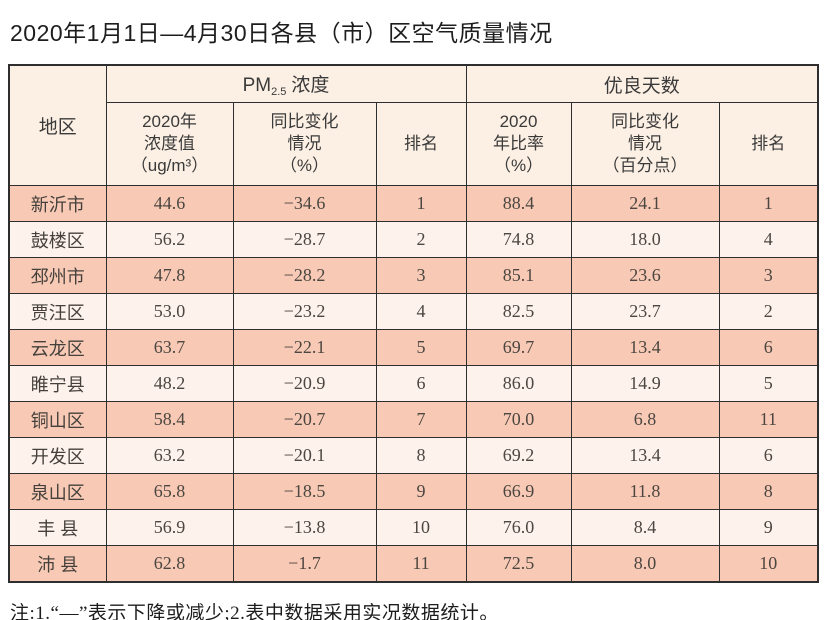 The image size is (825, 620). What do you see at coordinates (645, 239) in the screenshot?
I see `ratio-change-cell: 18.0` at bounding box center [645, 239].